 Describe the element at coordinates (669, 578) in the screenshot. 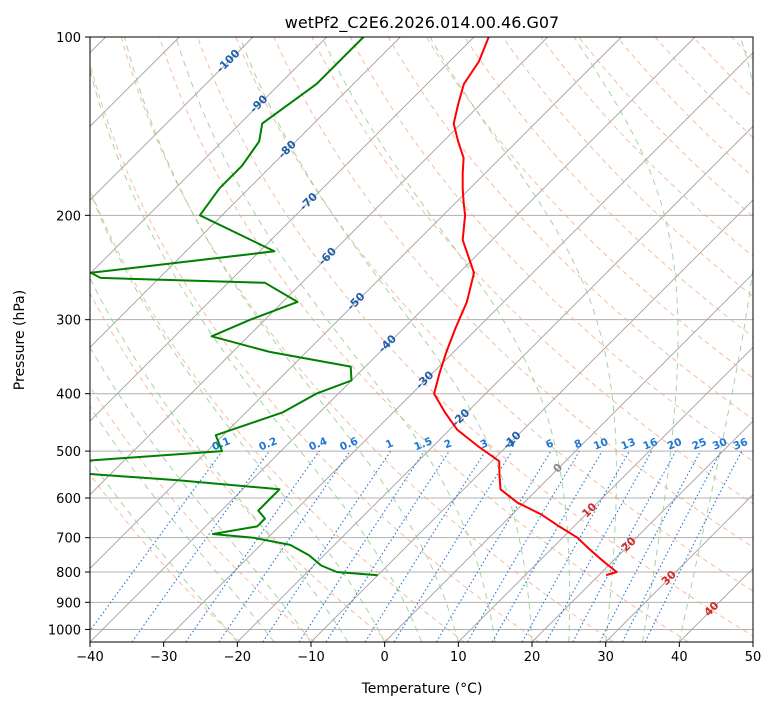

I see `isotherm-label: 30` at that location.